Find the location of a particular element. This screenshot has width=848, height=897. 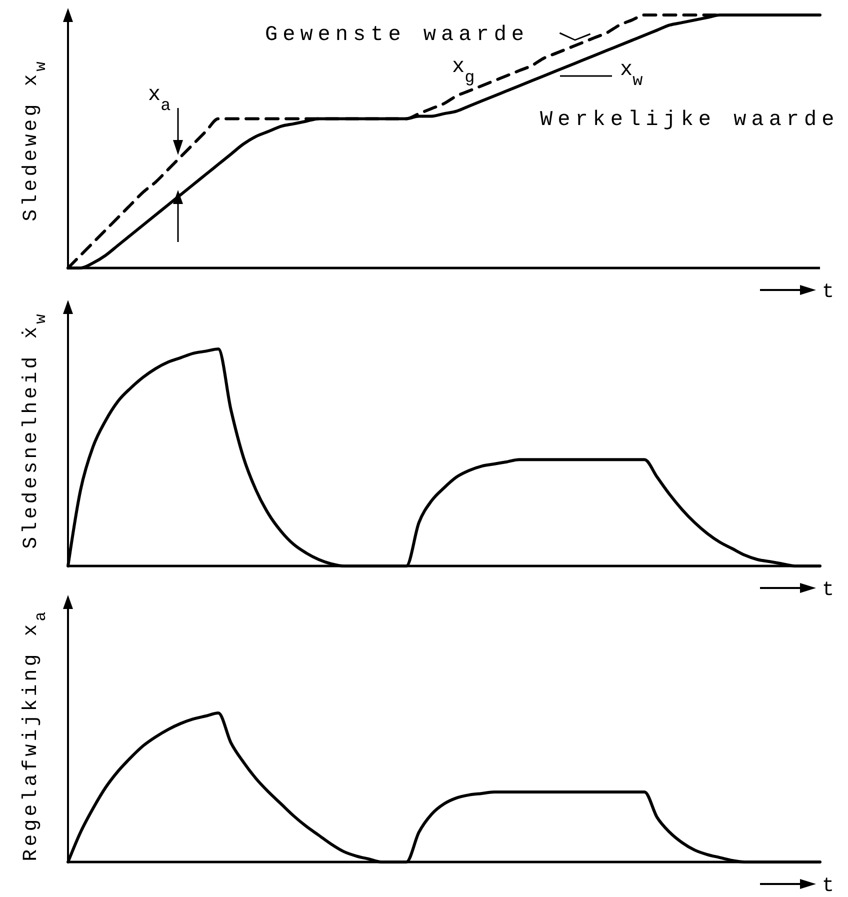

series-label: Werkelijke waarde is located at coordinates (690, 120).